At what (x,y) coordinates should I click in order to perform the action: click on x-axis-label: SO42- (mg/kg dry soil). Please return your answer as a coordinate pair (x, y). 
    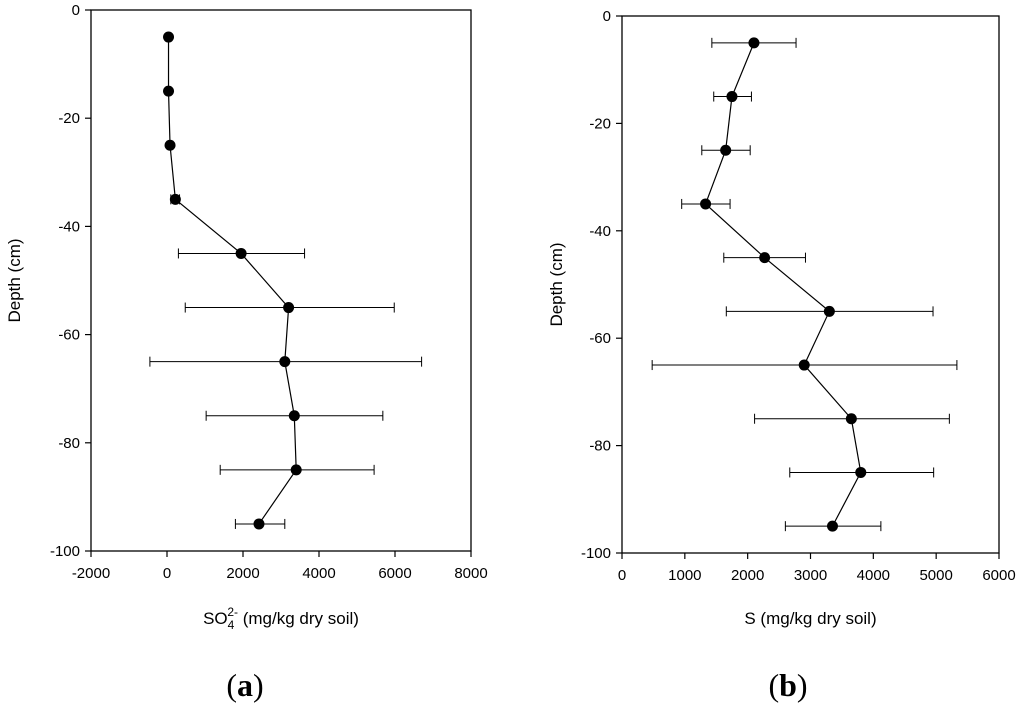
    Looking at the image, I should click on (281, 618).